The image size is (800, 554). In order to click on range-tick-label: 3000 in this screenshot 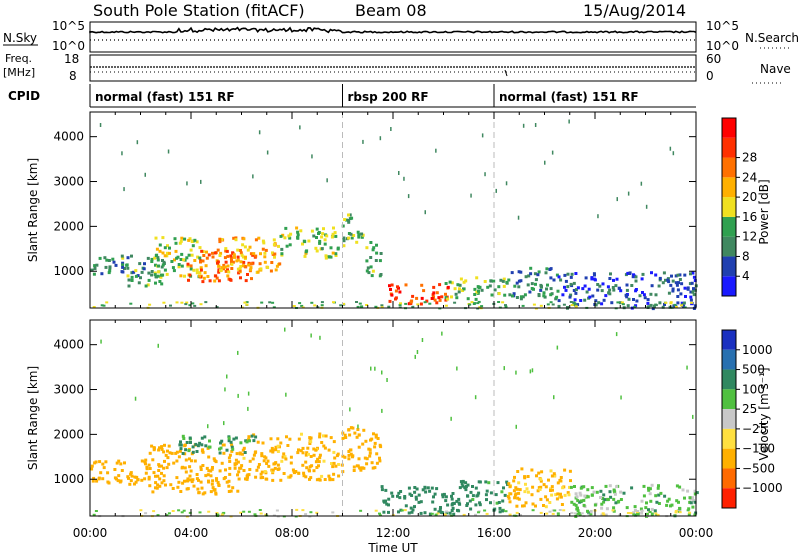, I will do `click(68, 390)`.